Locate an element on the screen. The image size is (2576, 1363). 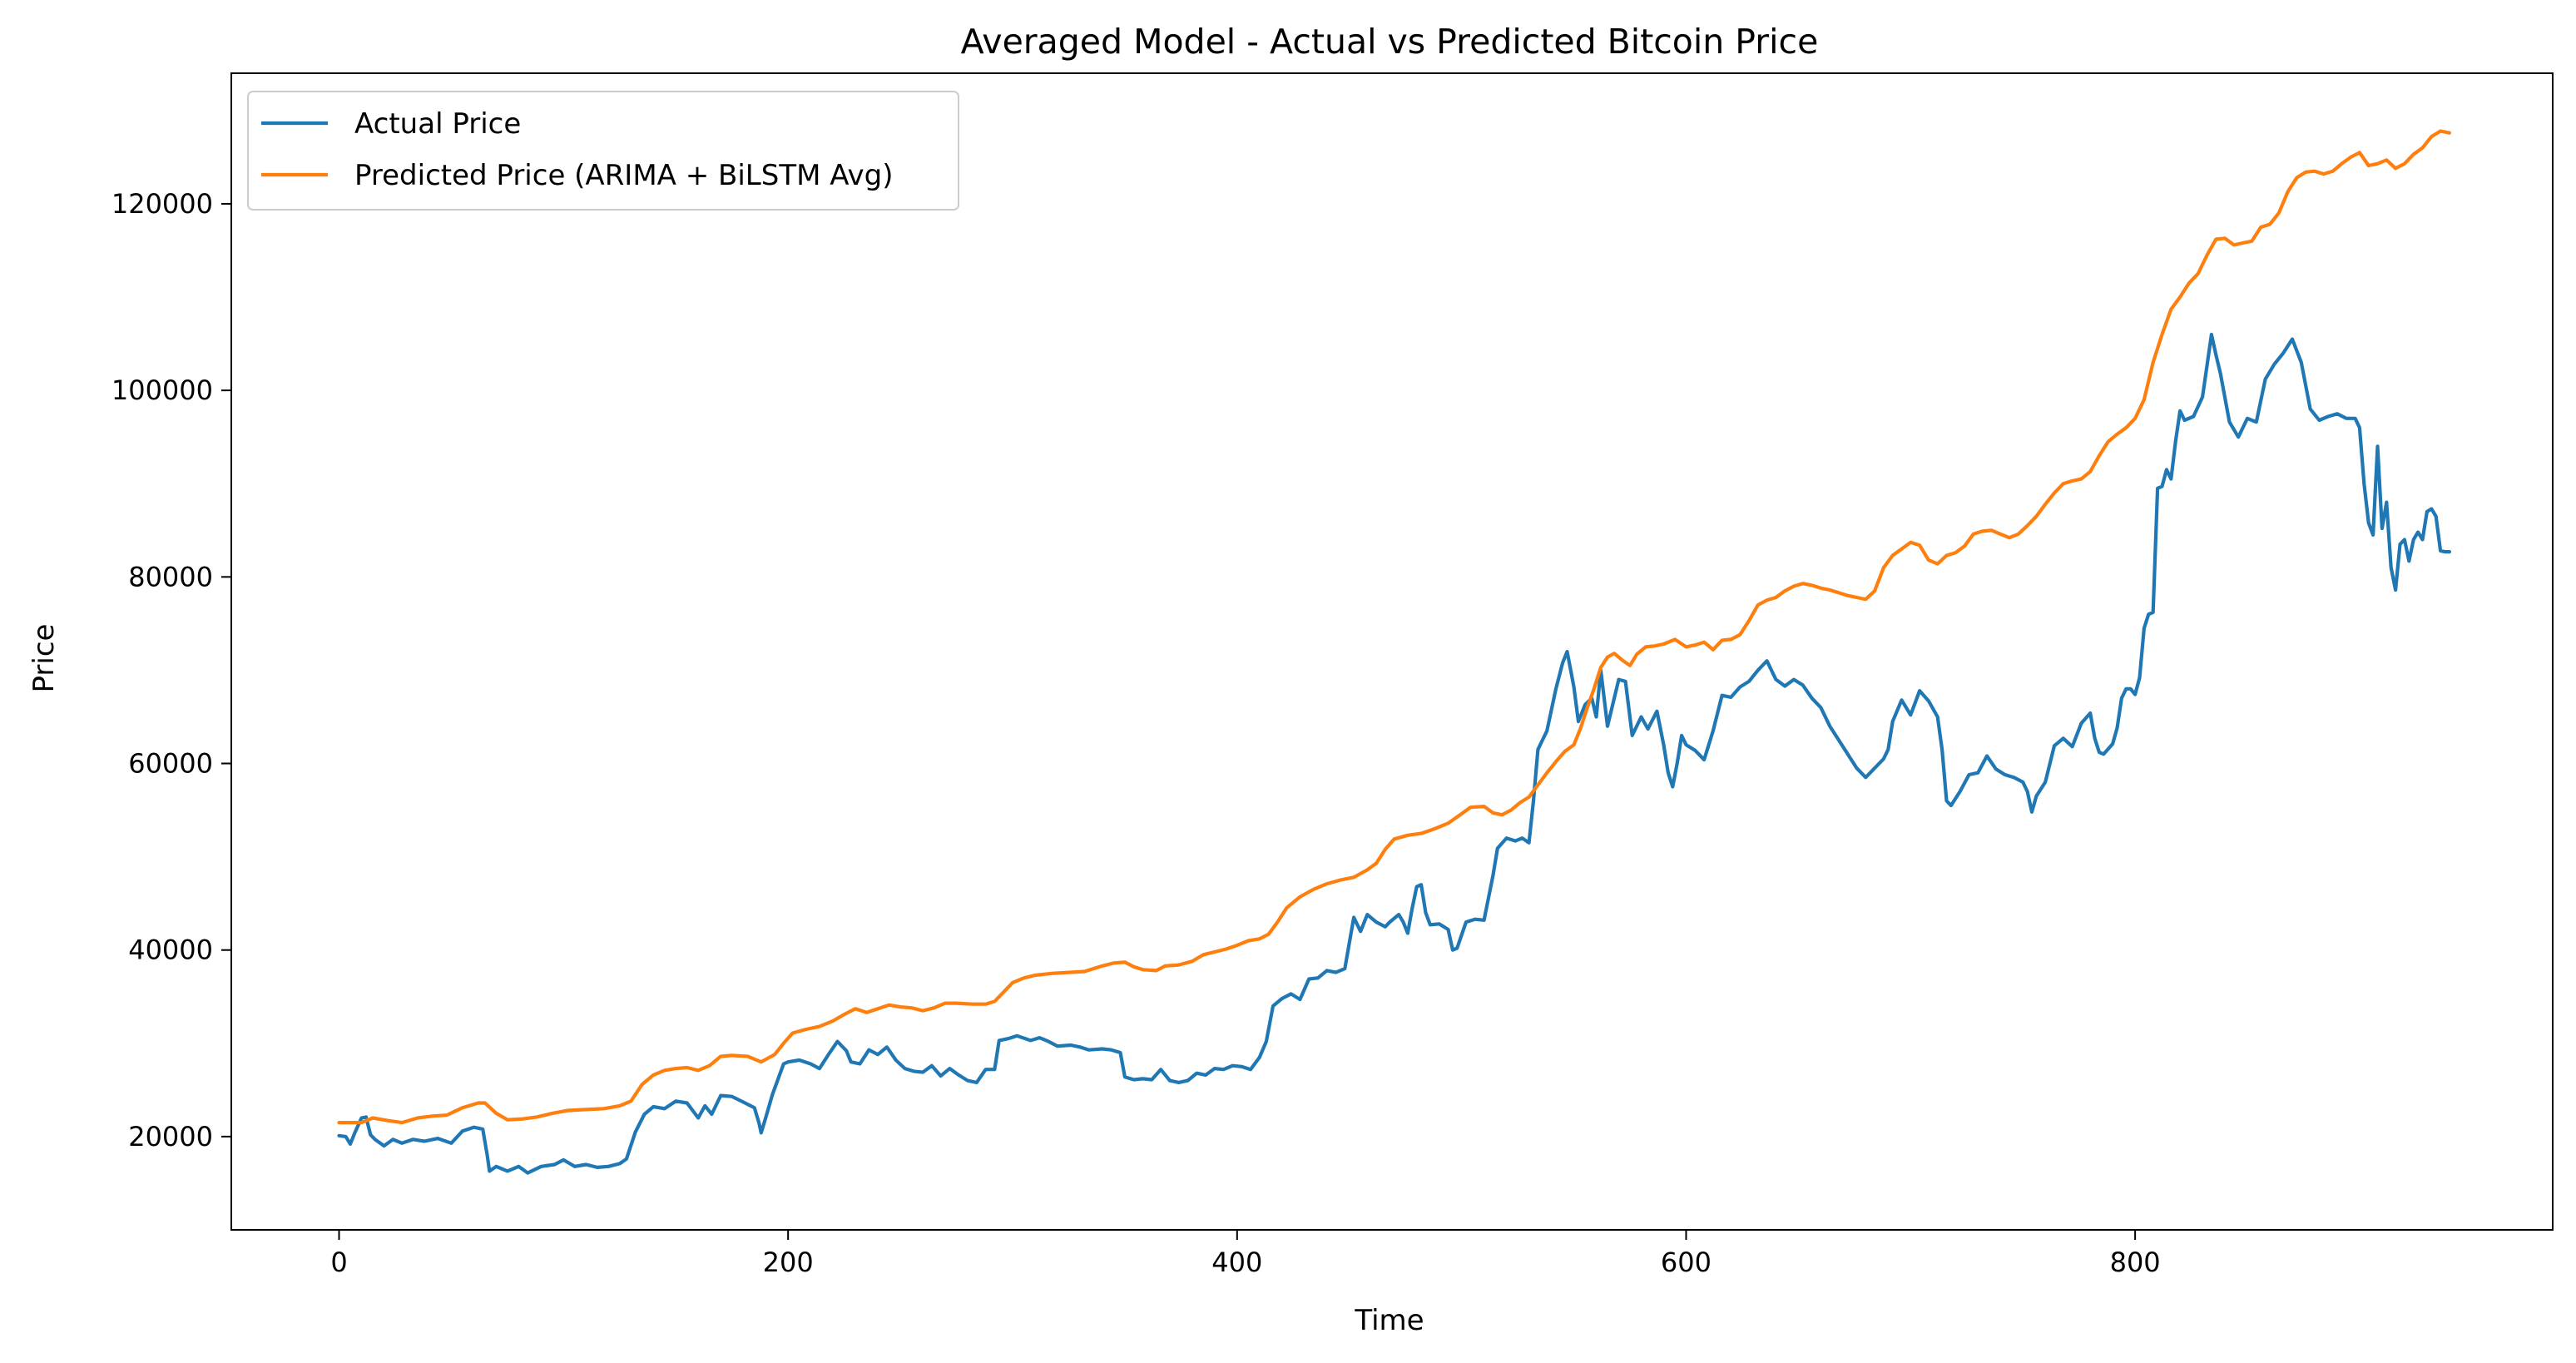
x-tick-label: 0 is located at coordinates (339, 1262).